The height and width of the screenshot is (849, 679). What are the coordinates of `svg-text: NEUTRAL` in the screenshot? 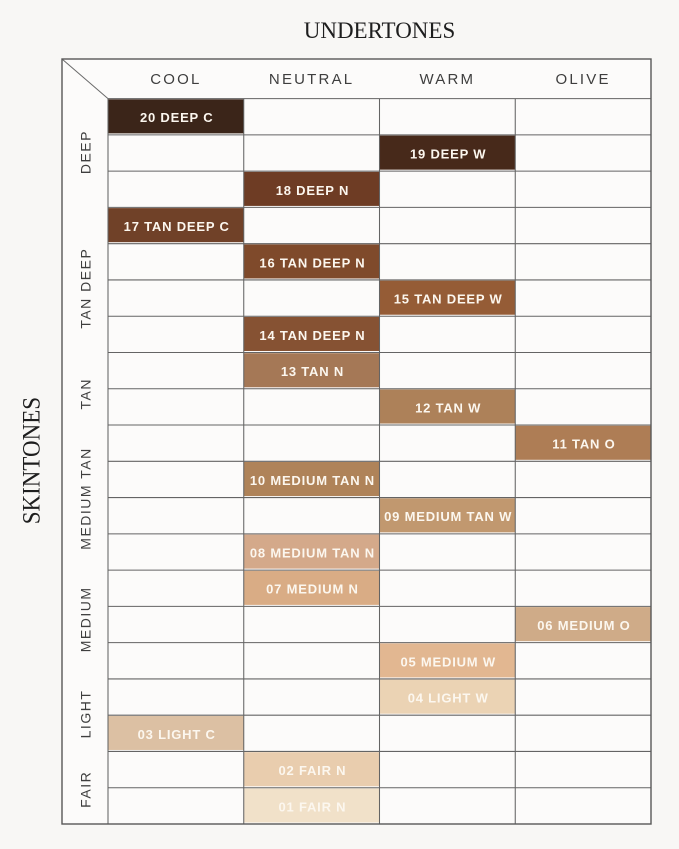 It's located at (311, 79).